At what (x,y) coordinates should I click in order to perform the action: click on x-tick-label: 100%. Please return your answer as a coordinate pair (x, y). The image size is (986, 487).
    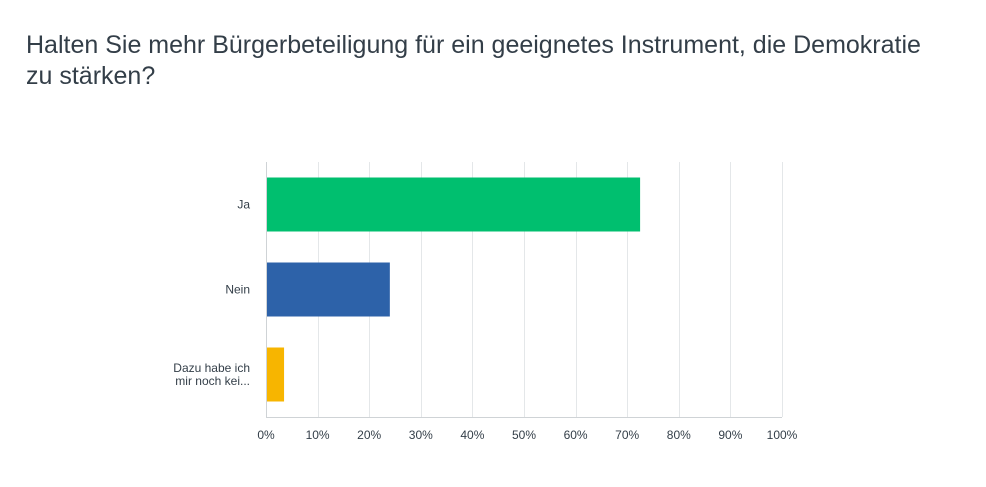
    Looking at the image, I should click on (782, 435).